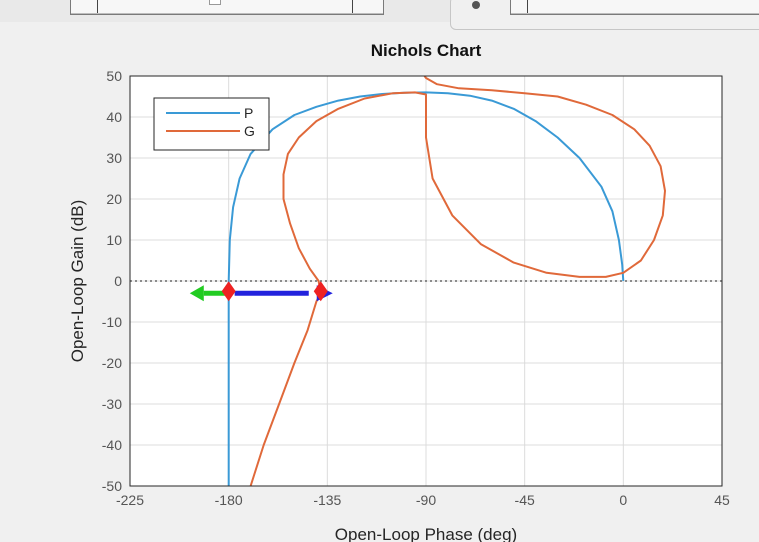 The width and height of the screenshot is (759, 542). Describe the element at coordinates (722, 500) in the screenshot. I see `x-tick-label: 45` at that location.